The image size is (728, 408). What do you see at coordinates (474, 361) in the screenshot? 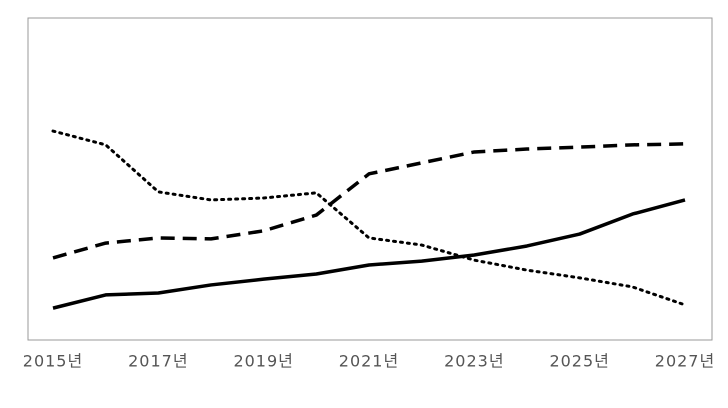
I see `x-tick-label: 2023년` at bounding box center [474, 361].